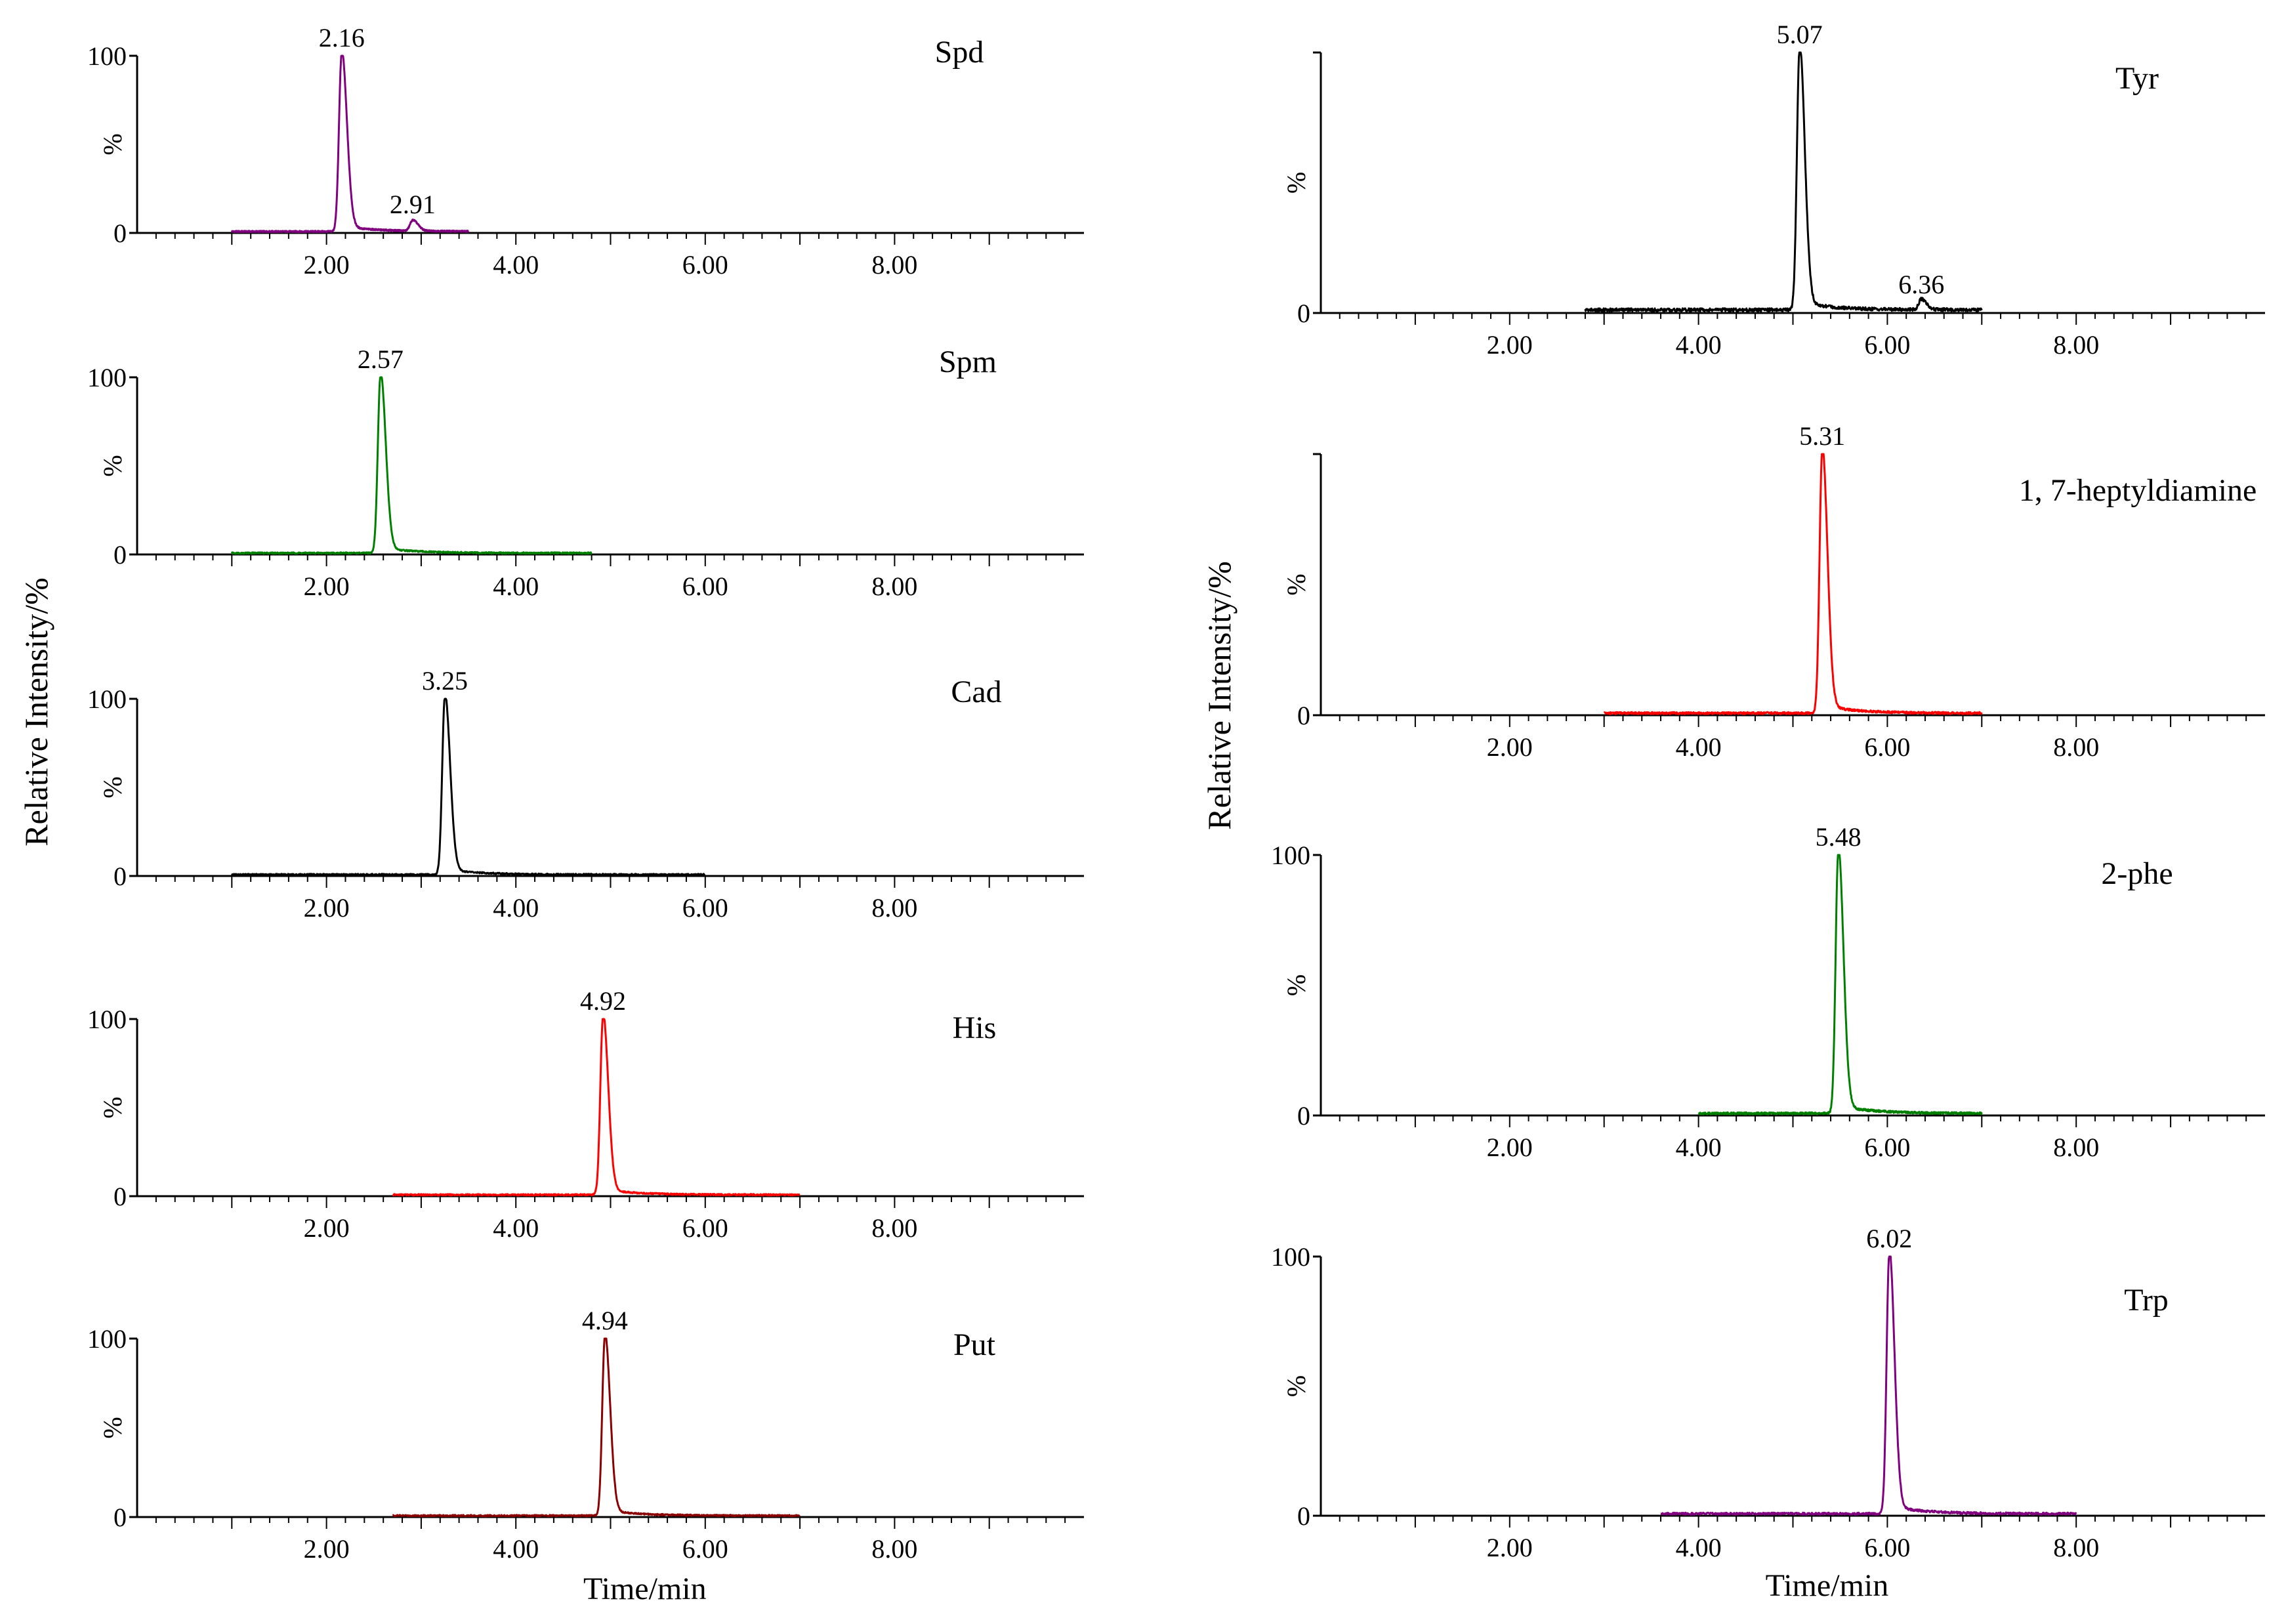  I want to click on chromatogram-panel: 2.00 4.00 6.00 8.00 0% 5.07 6.36 Tyr, so click(1773, 190).